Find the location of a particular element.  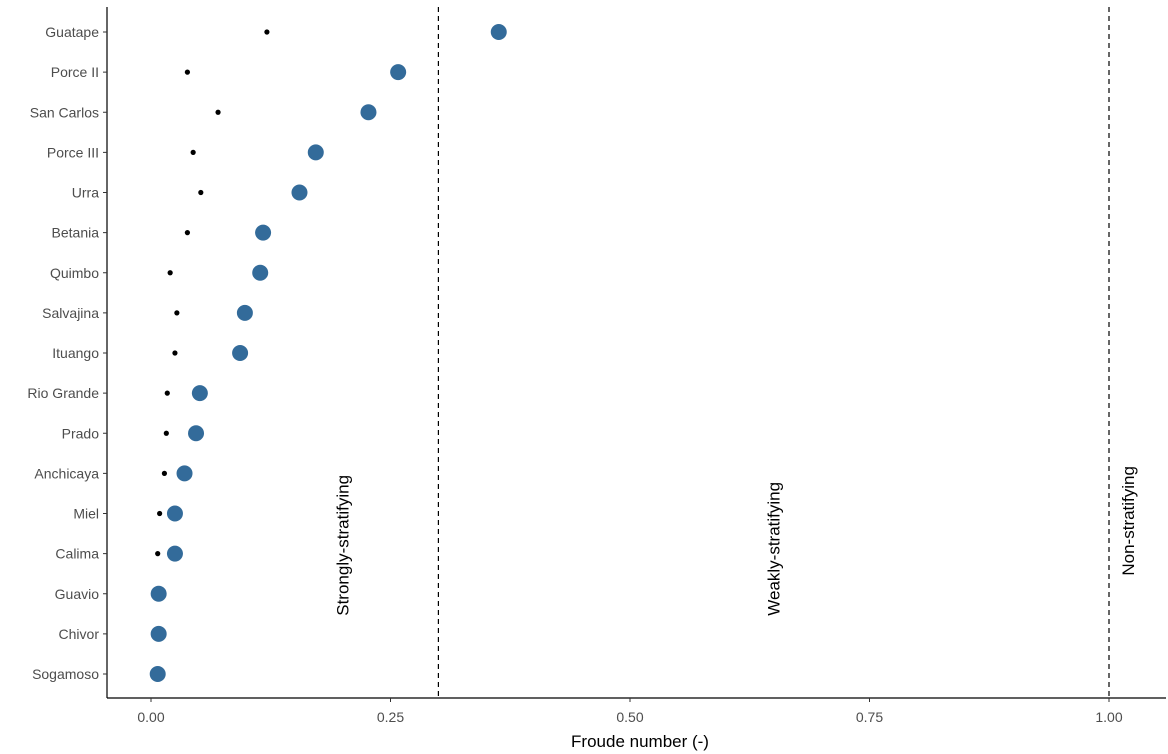

data-point-anchicaya-s0 is located at coordinates (164, 473).